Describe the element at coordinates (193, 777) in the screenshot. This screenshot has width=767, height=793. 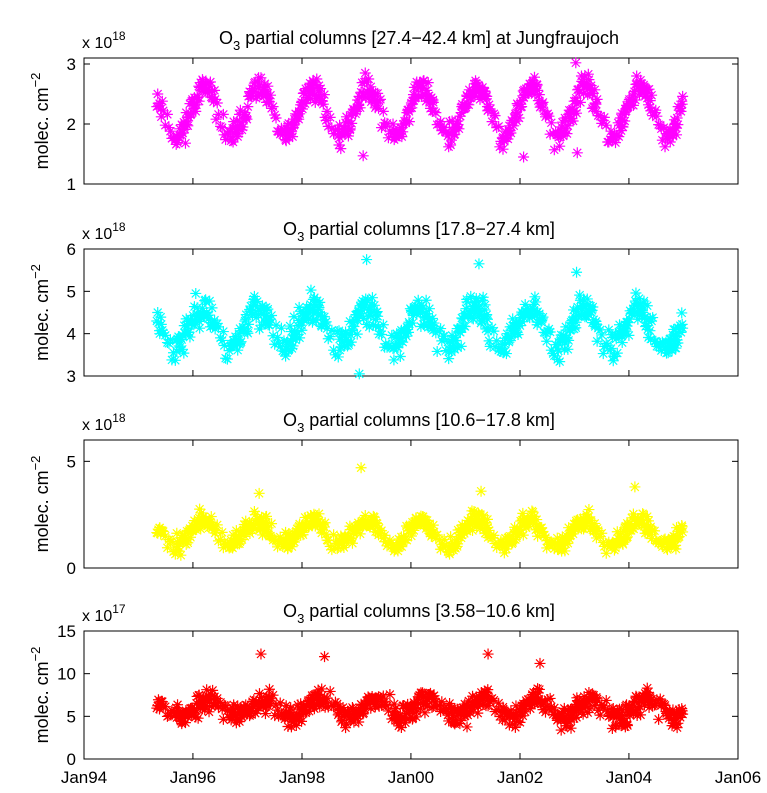
I see `x-tick-label: Jan96` at that location.